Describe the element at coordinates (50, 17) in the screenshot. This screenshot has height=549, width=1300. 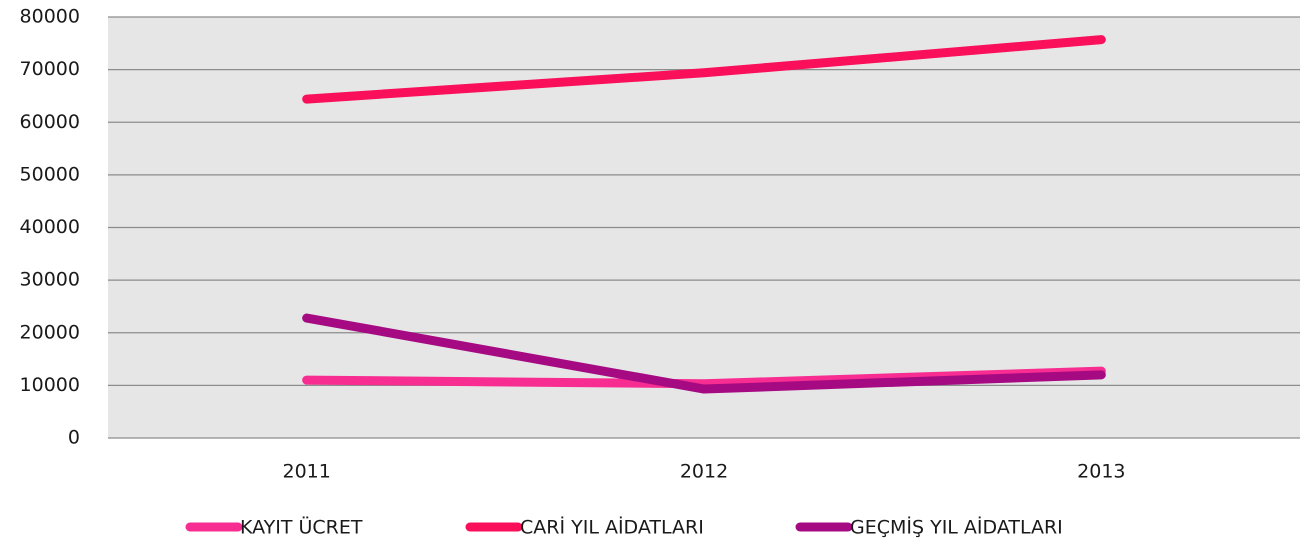
I see `y-tick-label: 80000` at that location.